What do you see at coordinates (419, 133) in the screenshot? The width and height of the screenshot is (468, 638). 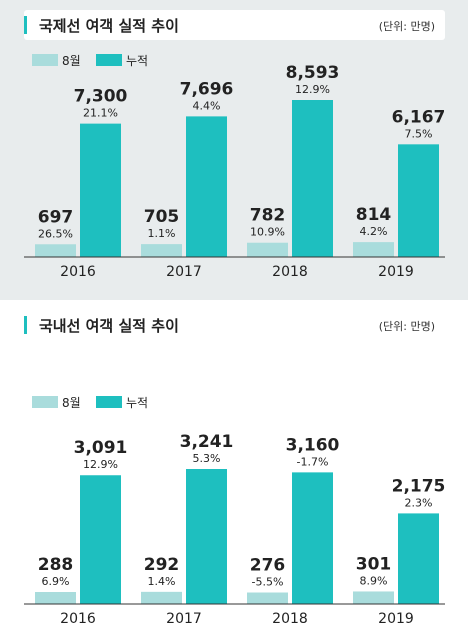 I see `growth-label: 7.5%` at bounding box center [419, 133].